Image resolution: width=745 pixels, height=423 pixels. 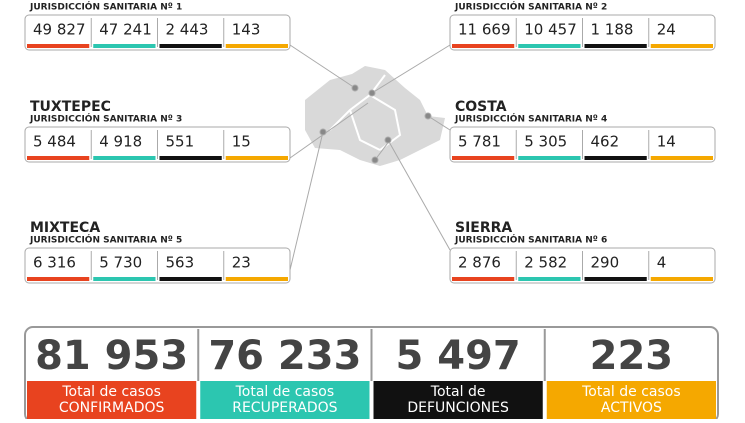 What do you see at coordinates (54, 142) in the screenshot?
I see `count: 5 484` at bounding box center [54, 142].